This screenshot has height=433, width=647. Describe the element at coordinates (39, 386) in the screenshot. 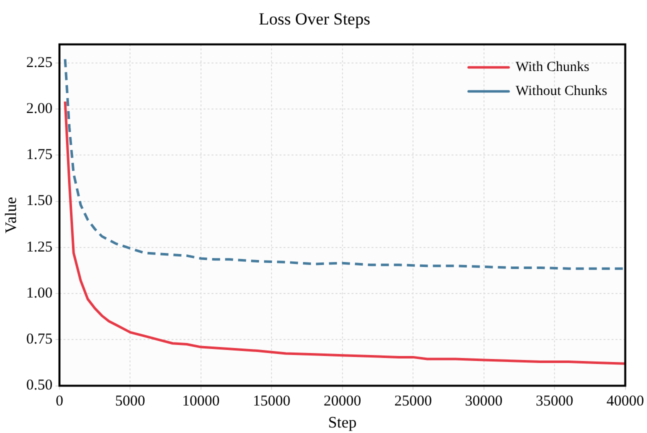

I see `y-tick-label: 0.50` at that location.